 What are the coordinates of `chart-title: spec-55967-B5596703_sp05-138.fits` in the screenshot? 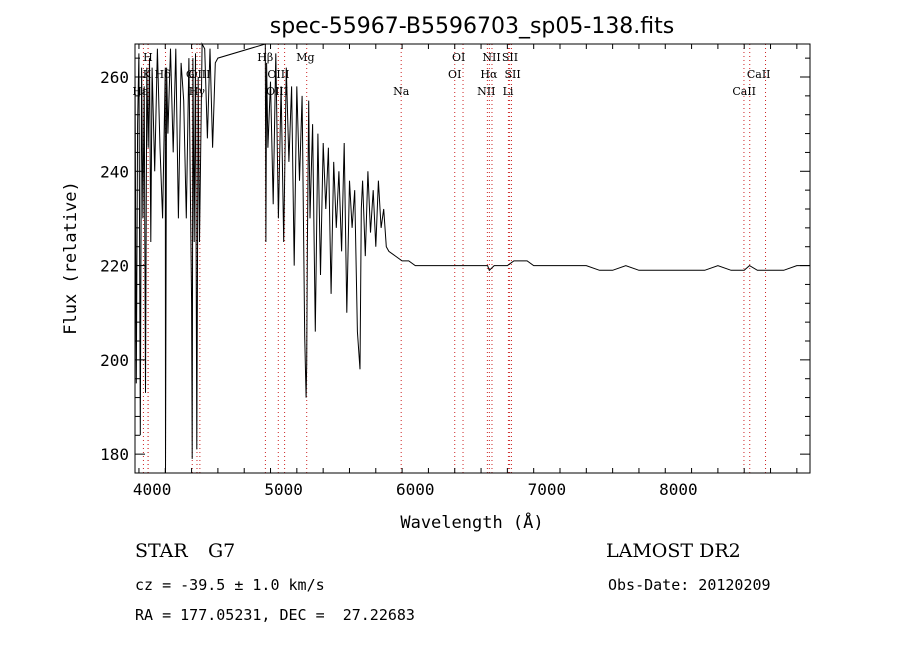 It's located at (472, 26).